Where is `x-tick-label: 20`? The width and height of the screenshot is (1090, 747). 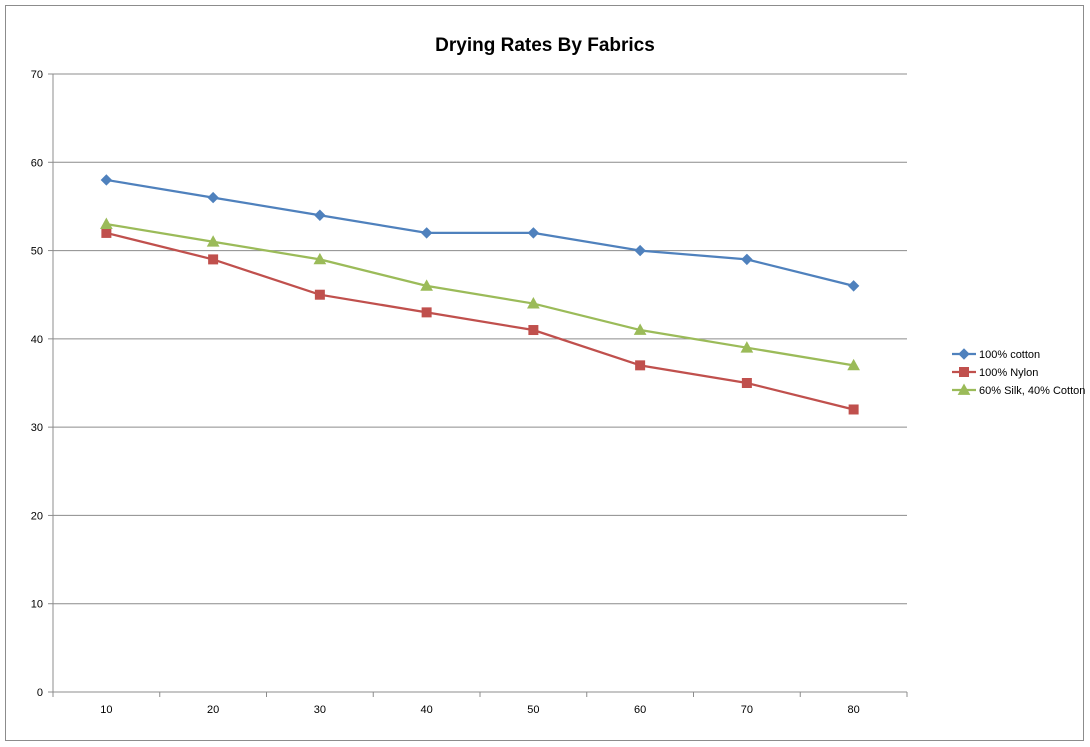 x-tick-label: 20 is located at coordinates (213, 710).